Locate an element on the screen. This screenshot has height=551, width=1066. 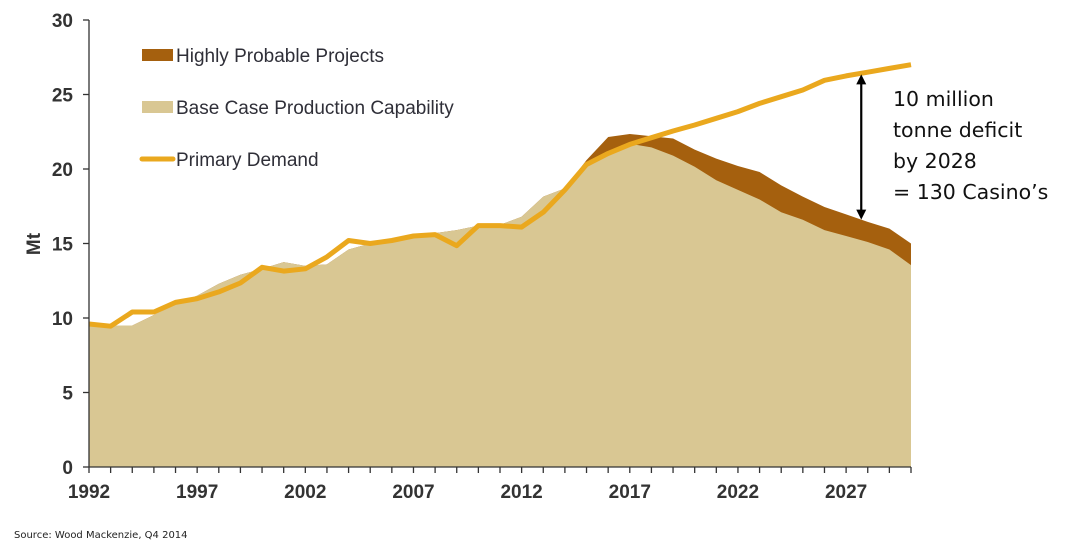
x-tick-label: 2022 is located at coordinates (738, 492).